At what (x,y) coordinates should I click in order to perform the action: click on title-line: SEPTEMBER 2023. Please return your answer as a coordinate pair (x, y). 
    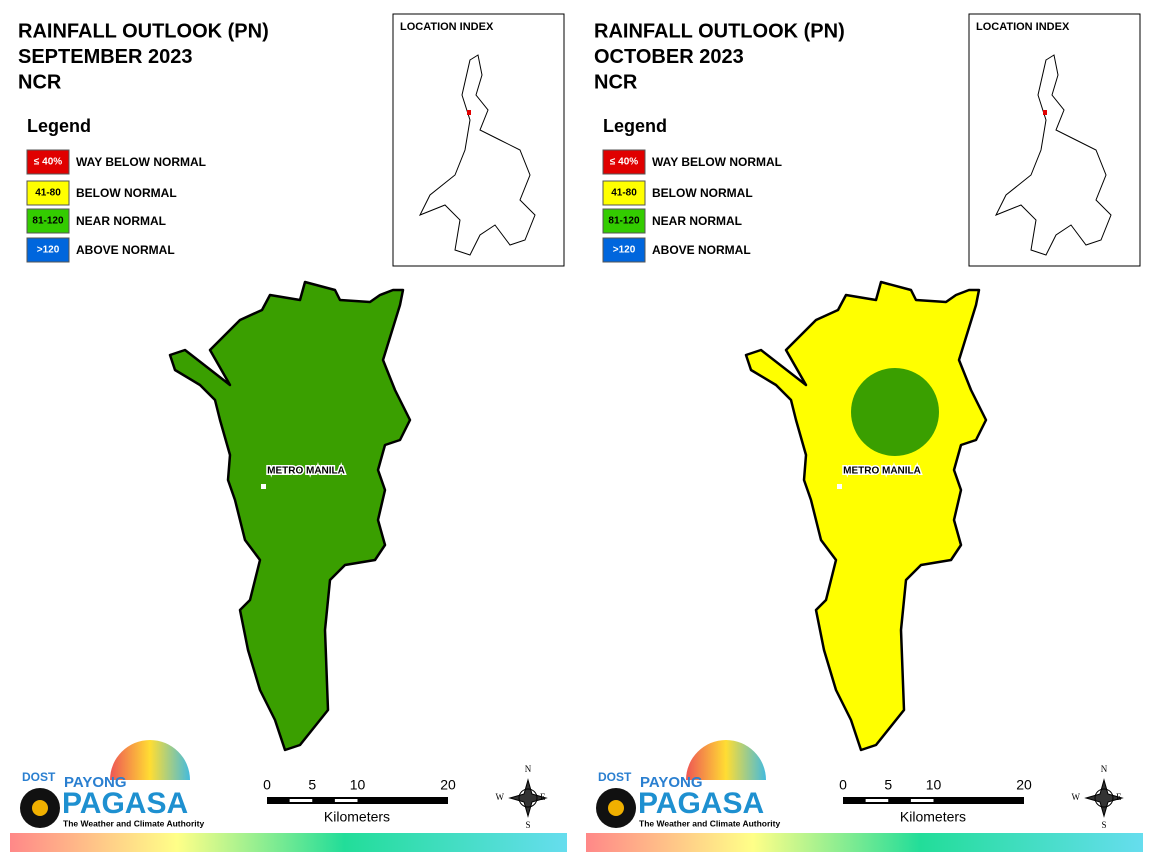
    Looking at the image, I should click on (105, 57).